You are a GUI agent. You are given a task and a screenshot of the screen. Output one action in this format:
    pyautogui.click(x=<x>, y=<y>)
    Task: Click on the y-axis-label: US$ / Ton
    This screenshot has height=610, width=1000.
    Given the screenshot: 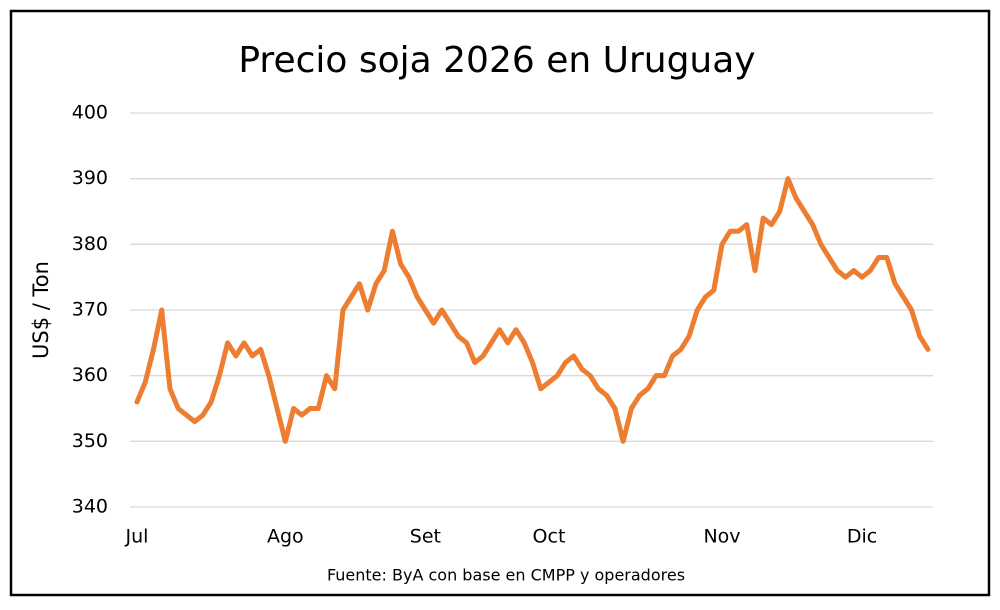 What is the action you would take?
    pyautogui.click(x=41, y=310)
    